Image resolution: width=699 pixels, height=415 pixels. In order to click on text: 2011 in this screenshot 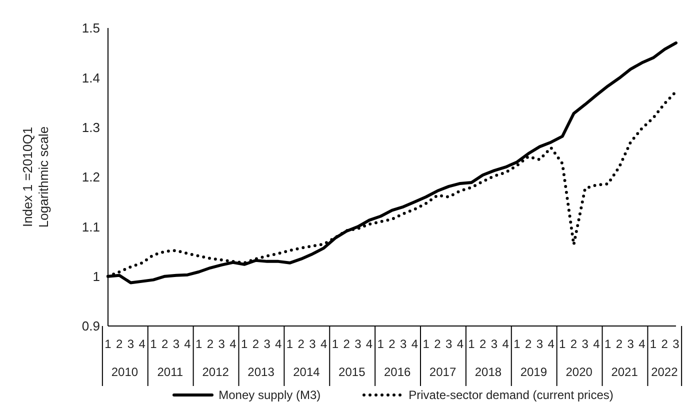, I will do `click(170, 372)`.